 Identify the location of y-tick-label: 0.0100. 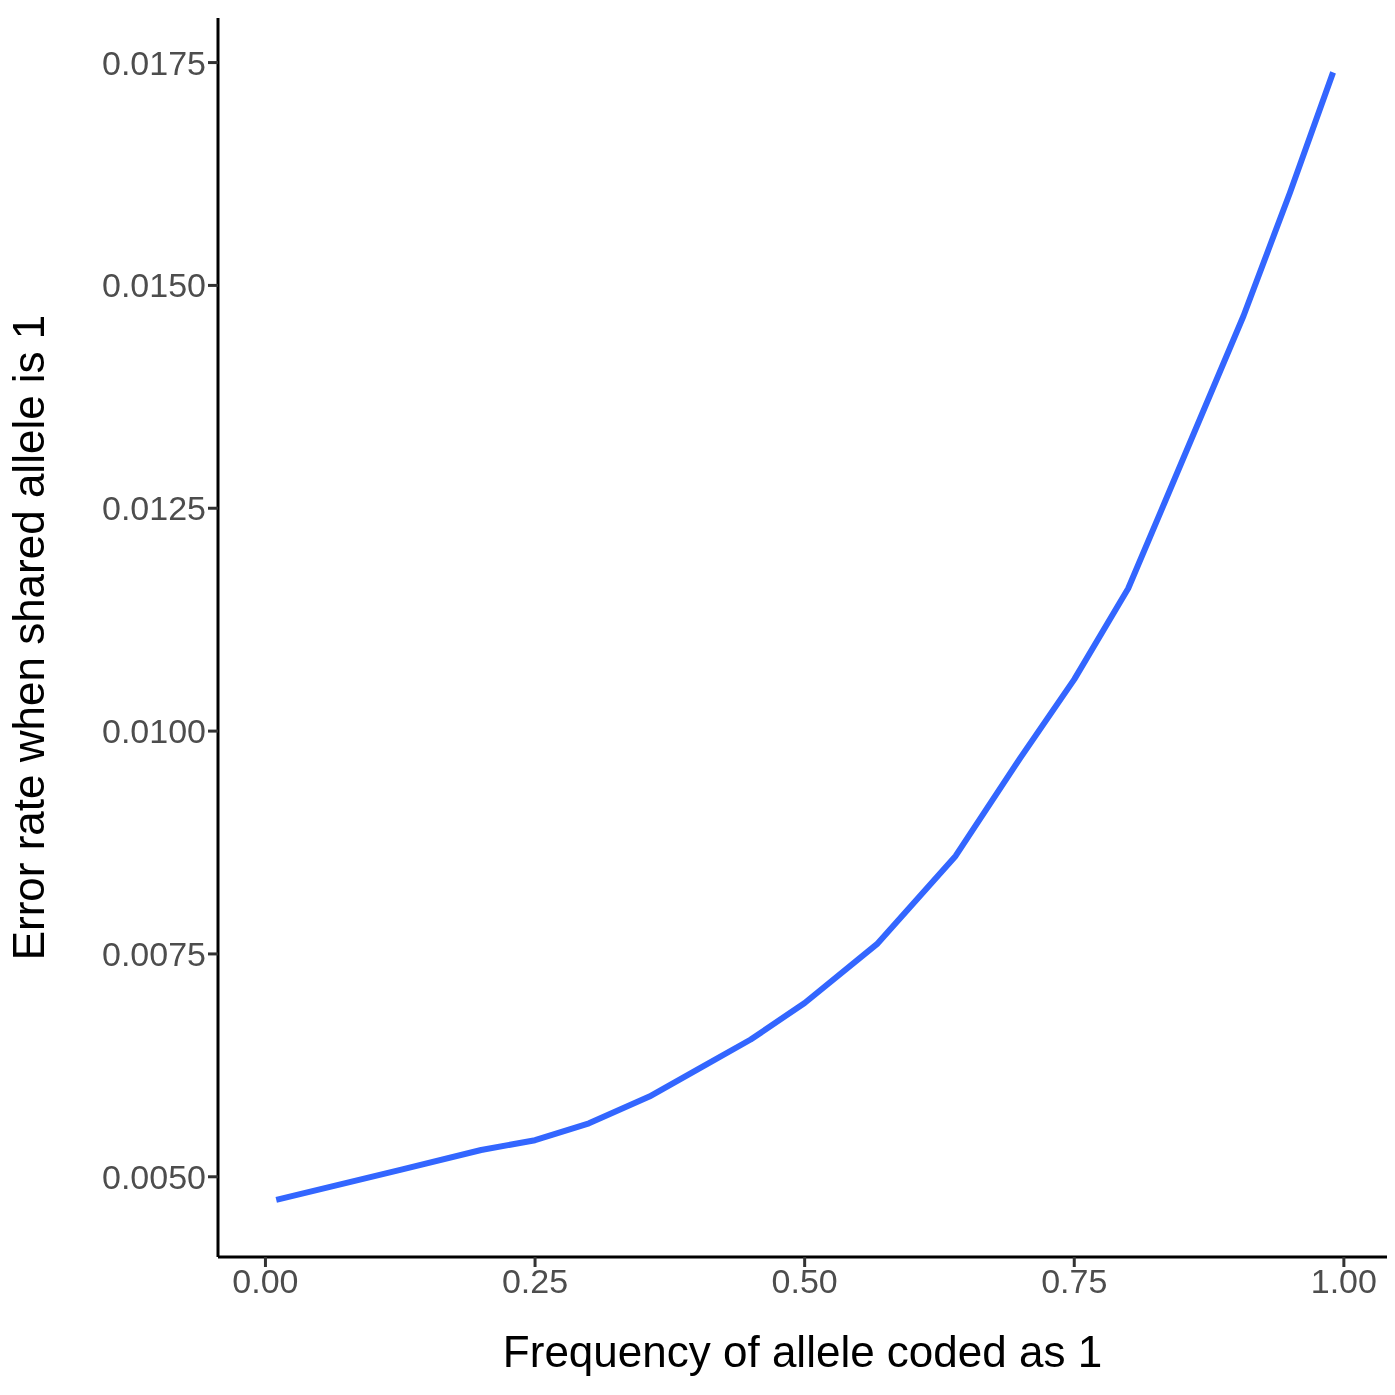
(154, 731).